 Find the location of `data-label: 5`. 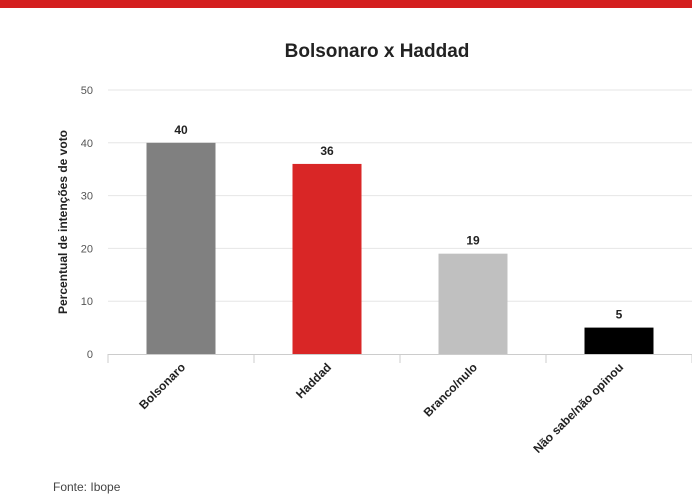

data-label: 5 is located at coordinates (619, 315).